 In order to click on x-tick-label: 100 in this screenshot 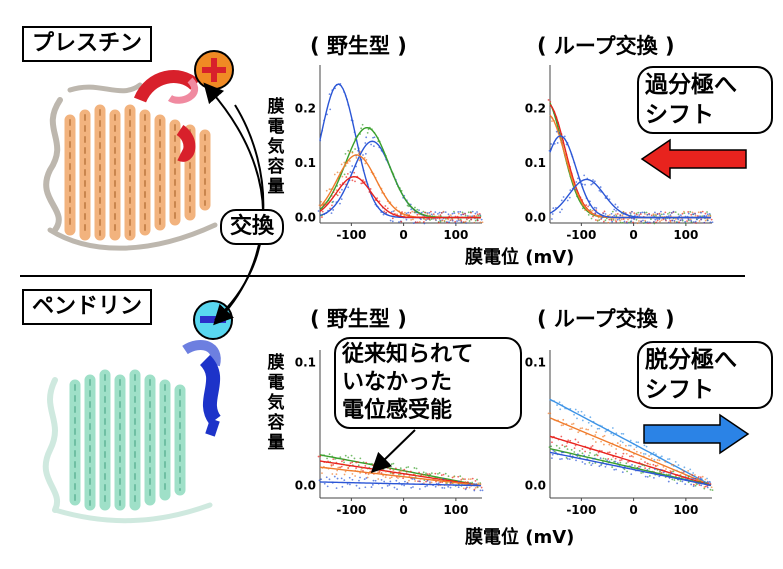, I will do `click(455, 510)`.